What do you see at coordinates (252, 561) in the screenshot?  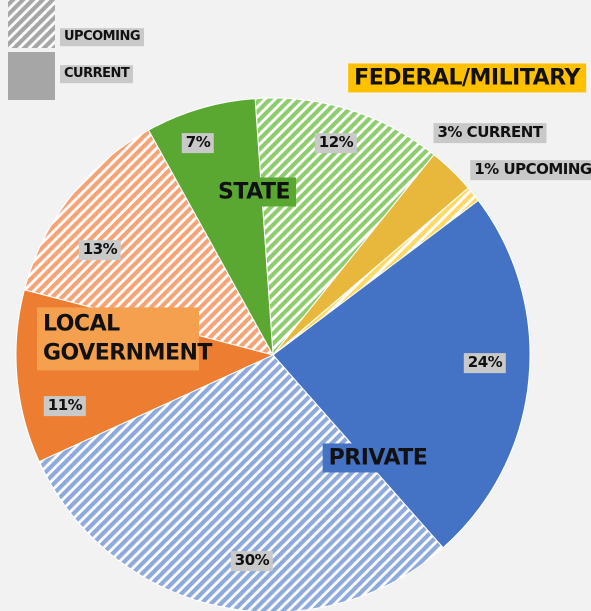 I see `value-label: 30%` at bounding box center [252, 561].